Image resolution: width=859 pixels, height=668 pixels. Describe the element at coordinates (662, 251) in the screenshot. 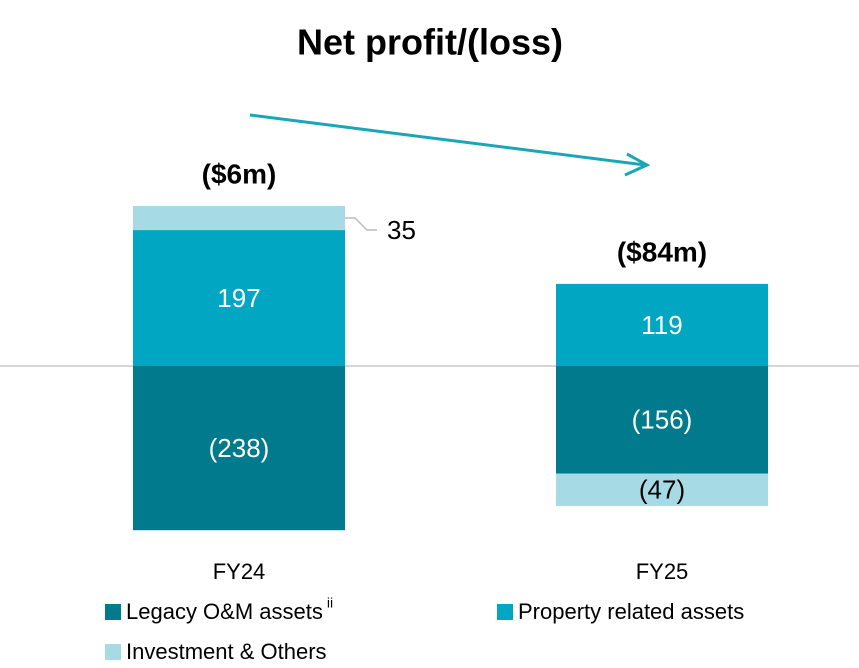

I see `total-label: ($84m)` at that location.